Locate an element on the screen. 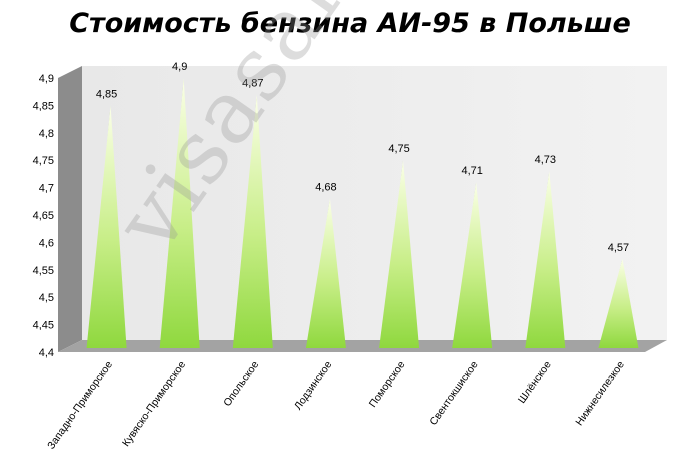 The height and width of the screenshot is (472, 700). data-label: 4,57 is located at coordinates (618, 248).